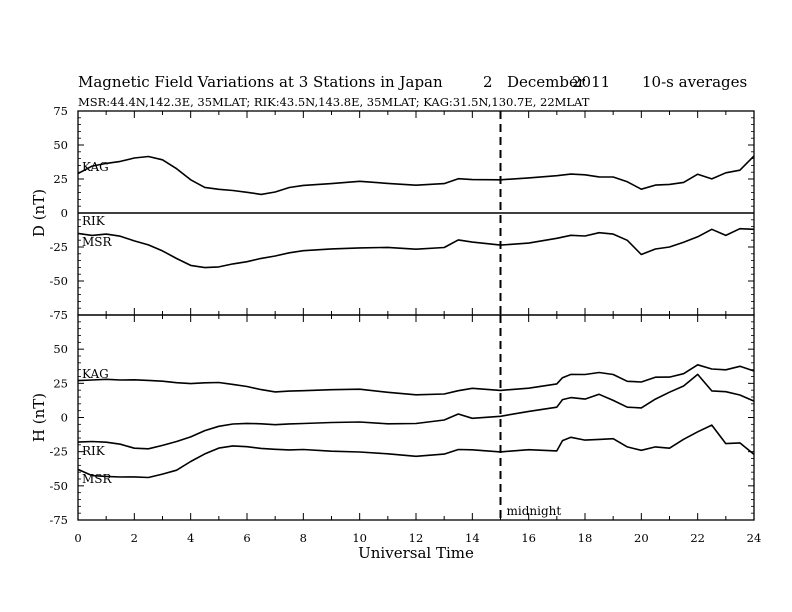 This screenshot has height=612, width=792. Describe the element at coordinates (585, 538) in the screenshot. I see `x-tick-label: 18` at that location.